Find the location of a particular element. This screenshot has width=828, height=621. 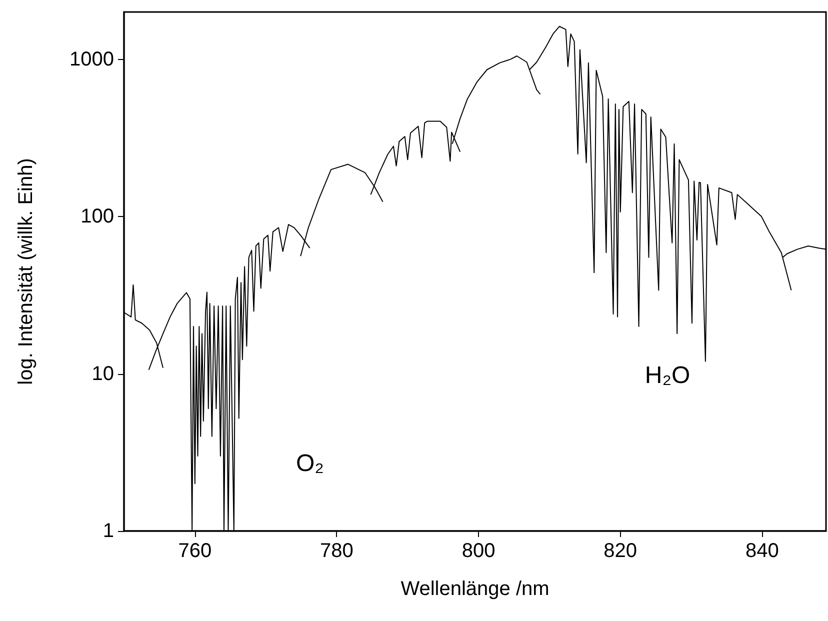

x-tick-label: 760 is located at coordinates (195, 551).